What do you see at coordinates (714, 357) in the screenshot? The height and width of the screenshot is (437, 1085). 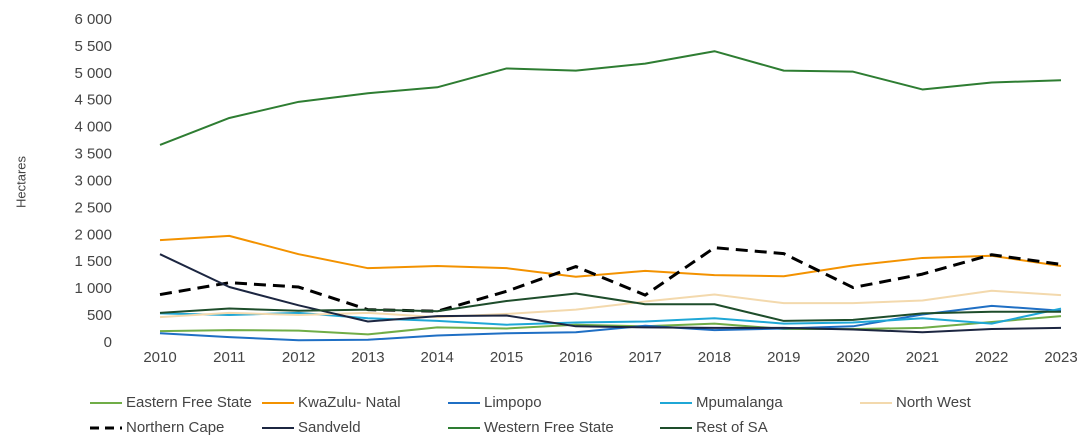 I see `x-tick-label: 2018` at bounding box center [714, 357].